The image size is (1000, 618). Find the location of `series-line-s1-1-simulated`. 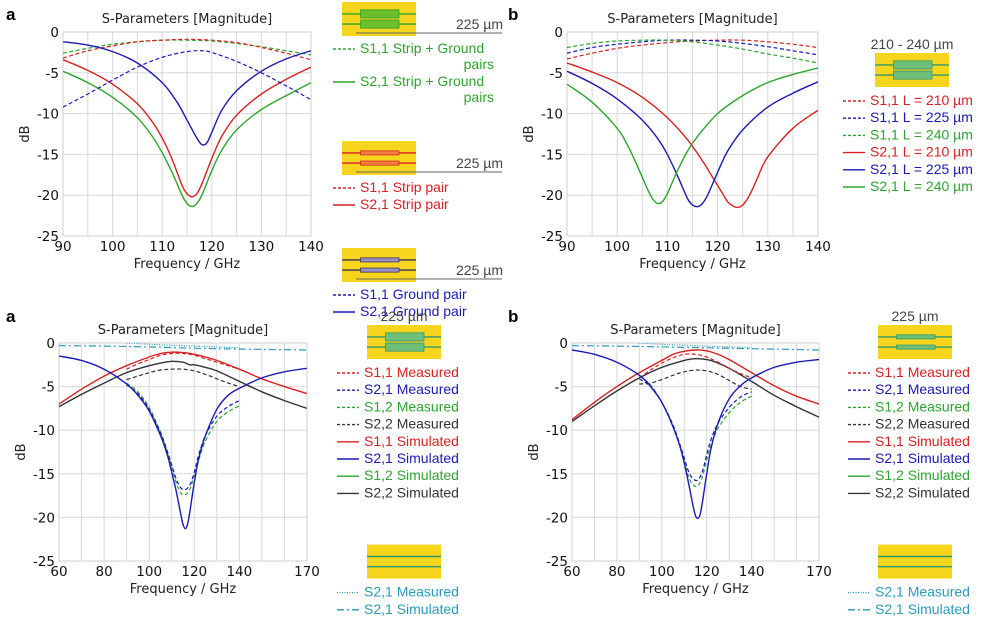

series-line-s1-1-simulated is located at coordinates (695, 385).